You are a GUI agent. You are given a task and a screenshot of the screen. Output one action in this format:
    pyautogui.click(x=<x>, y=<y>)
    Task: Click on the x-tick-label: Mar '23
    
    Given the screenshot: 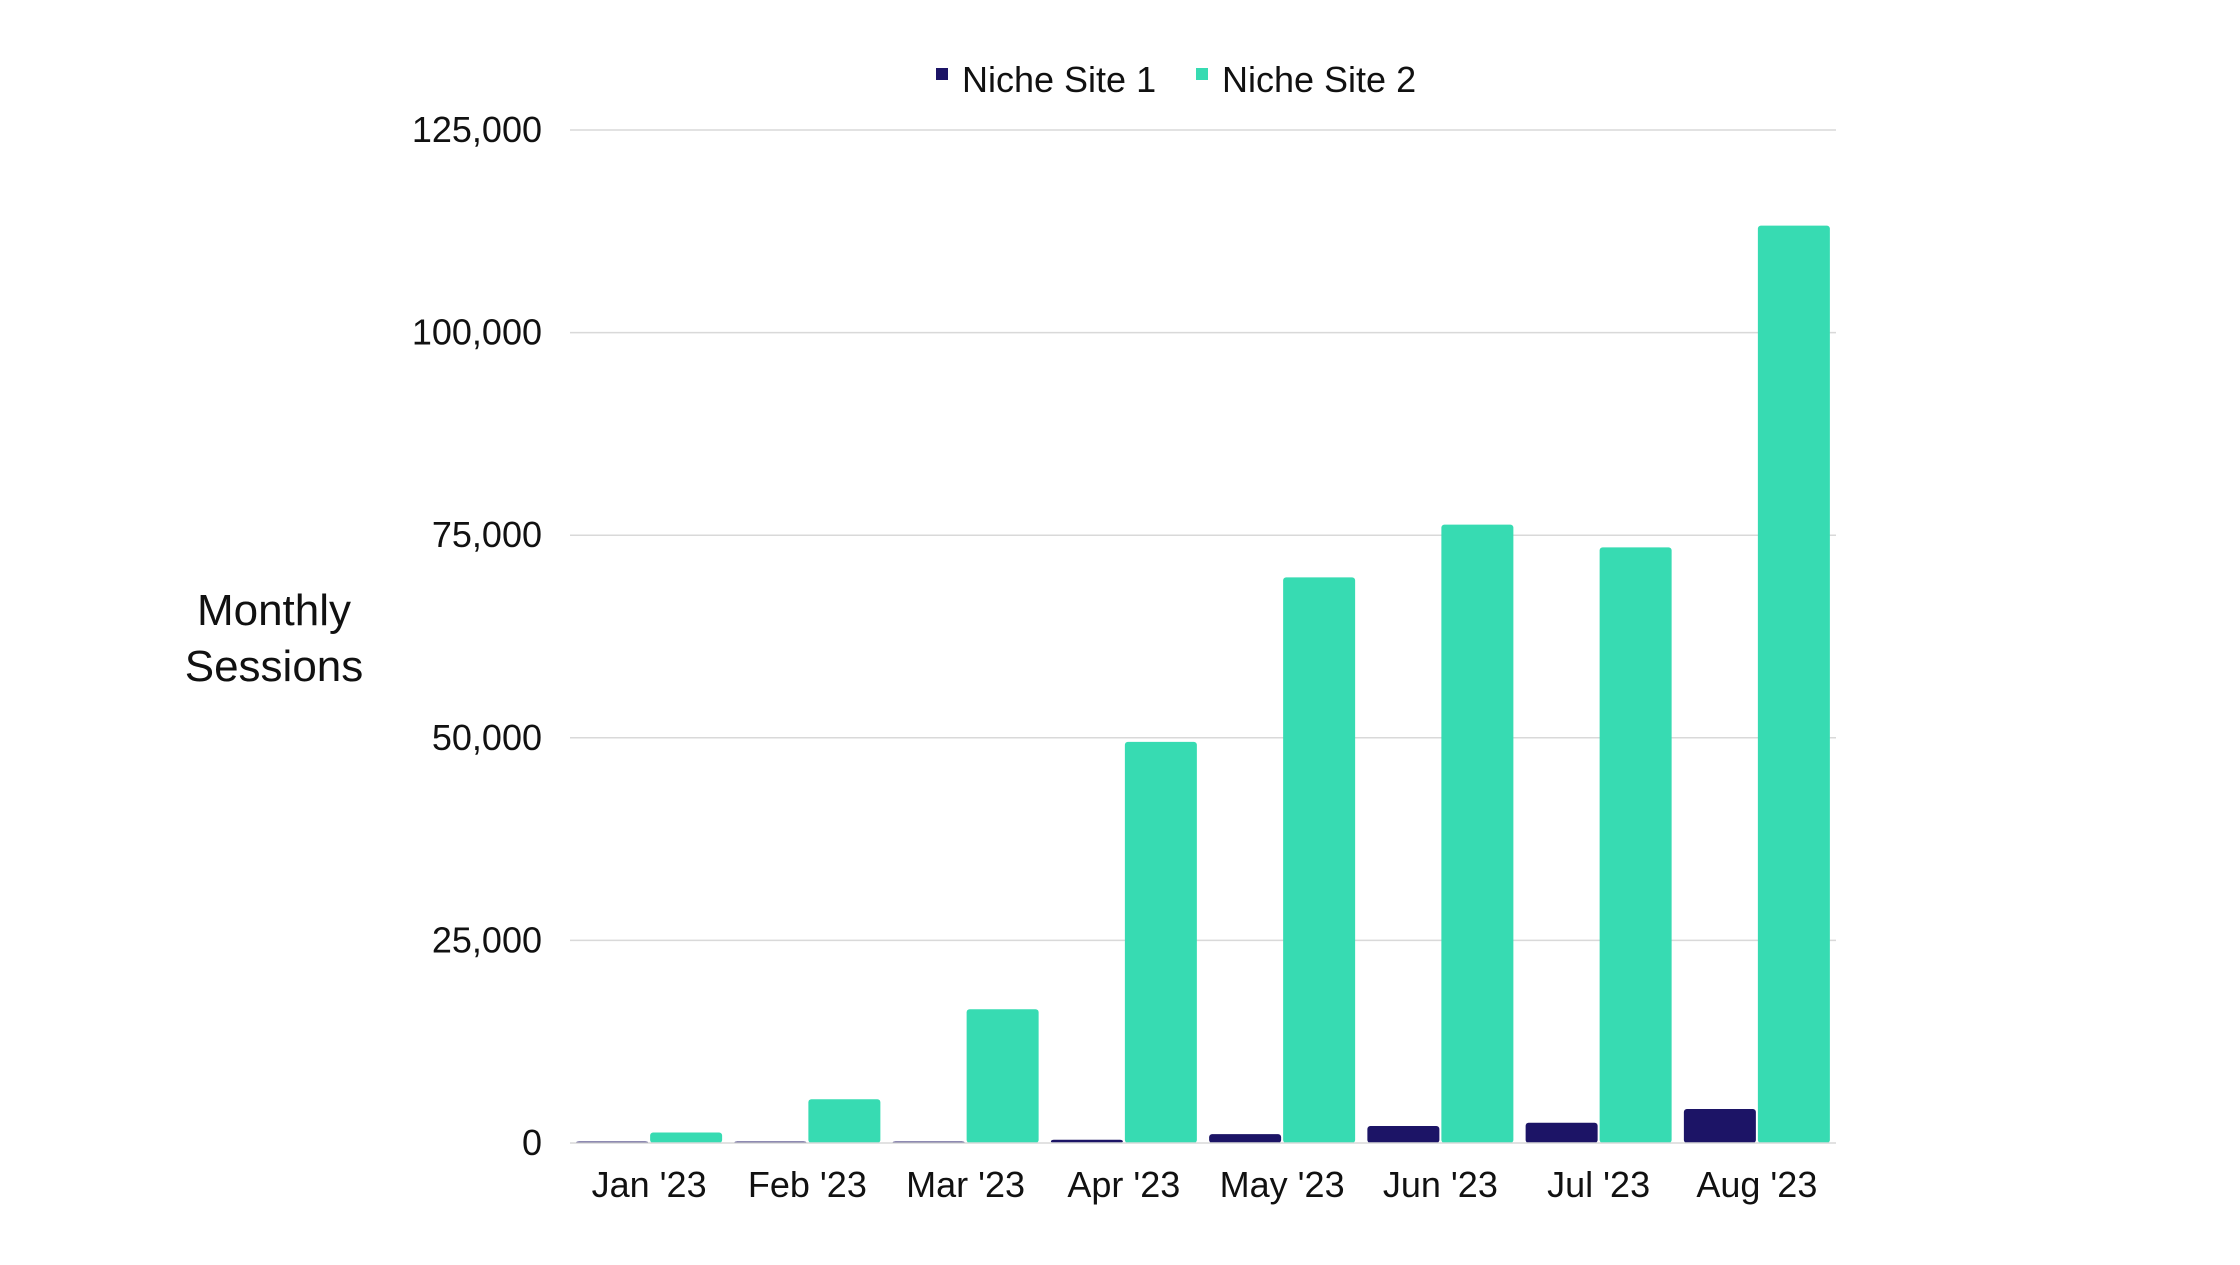 What is the action you would take?
    pyautogui.click(x=965, y=1184)
    